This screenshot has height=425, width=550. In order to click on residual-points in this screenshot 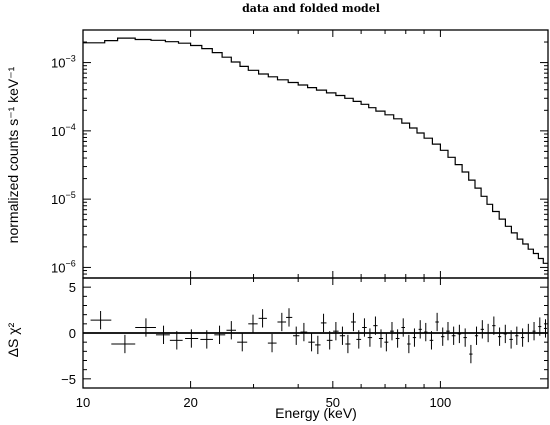, I will do `click(315, 336)`.